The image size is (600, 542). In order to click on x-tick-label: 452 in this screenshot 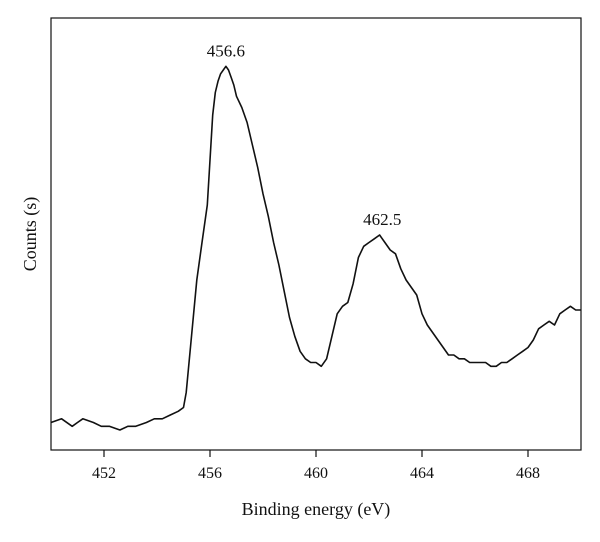, I will do `click(104, 473)`.